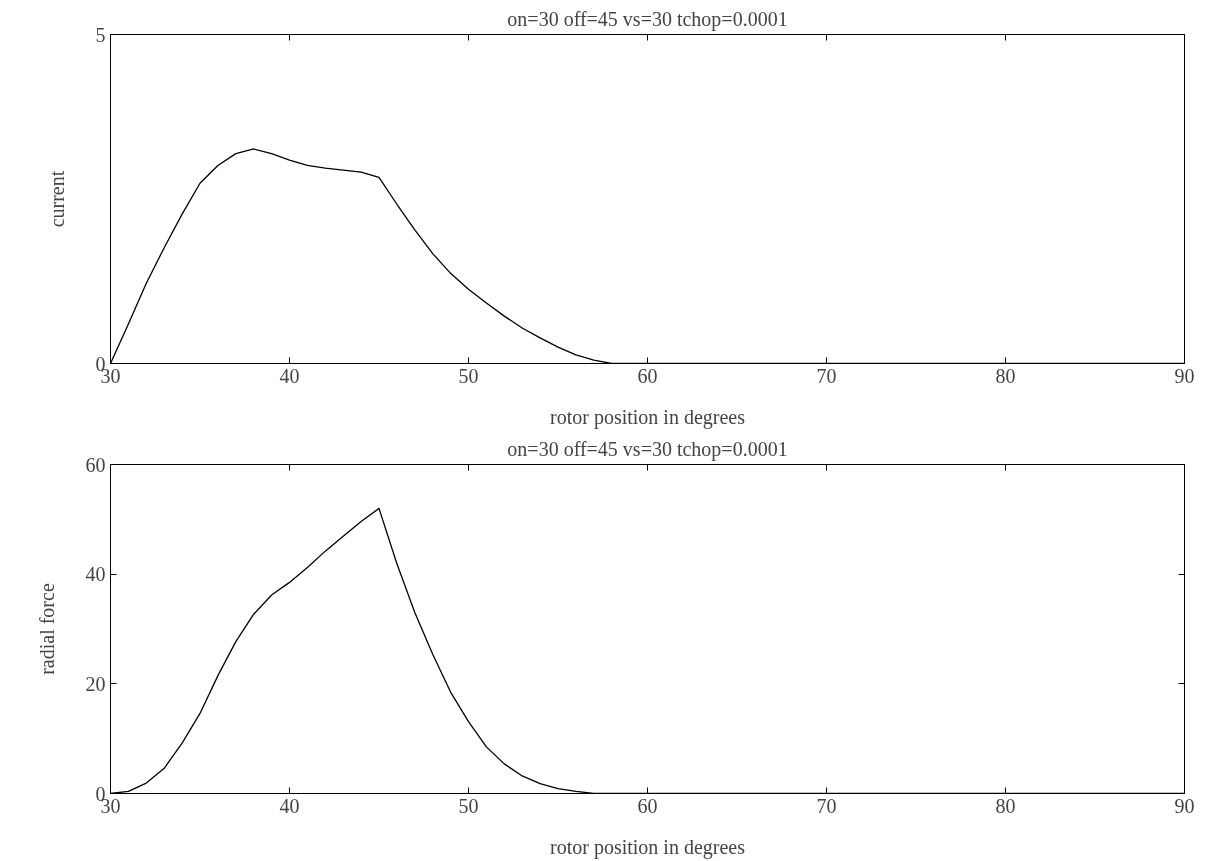  Describe the element at coordinates (95, 464) in the screenshot. I see `y-tick-label: 60` at that location.